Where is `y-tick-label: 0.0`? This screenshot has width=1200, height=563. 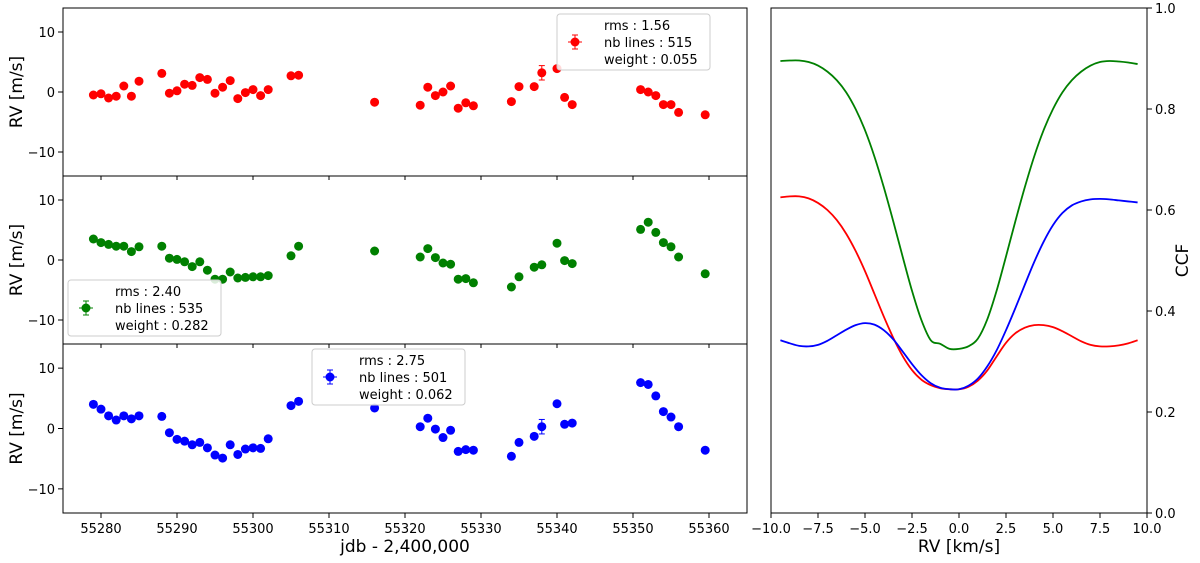
y-tick-label: 0.0 is located at coordinates (1165, 514).